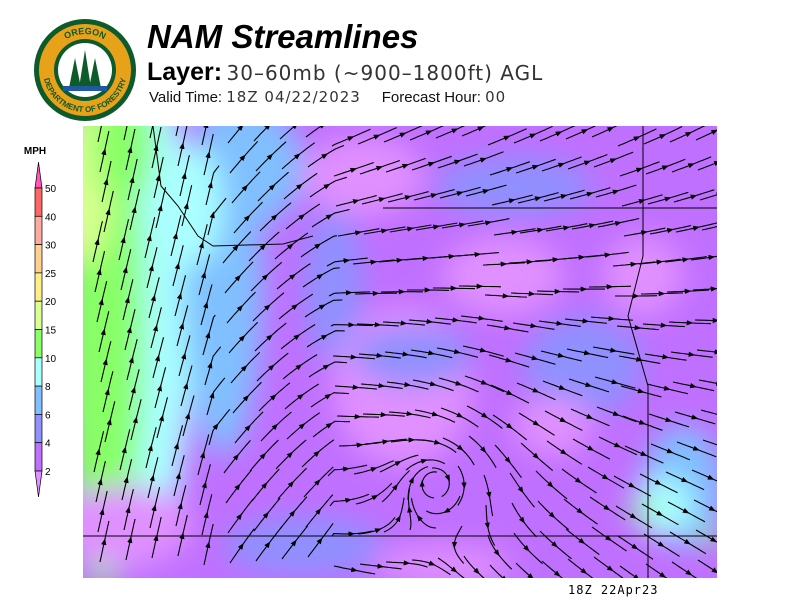 This screenshot has width=800, height=600. What do you see at coordinates (185, 72) in the screenshot?
I see `layer-label: Layer:` at bounding box center [185, 72].